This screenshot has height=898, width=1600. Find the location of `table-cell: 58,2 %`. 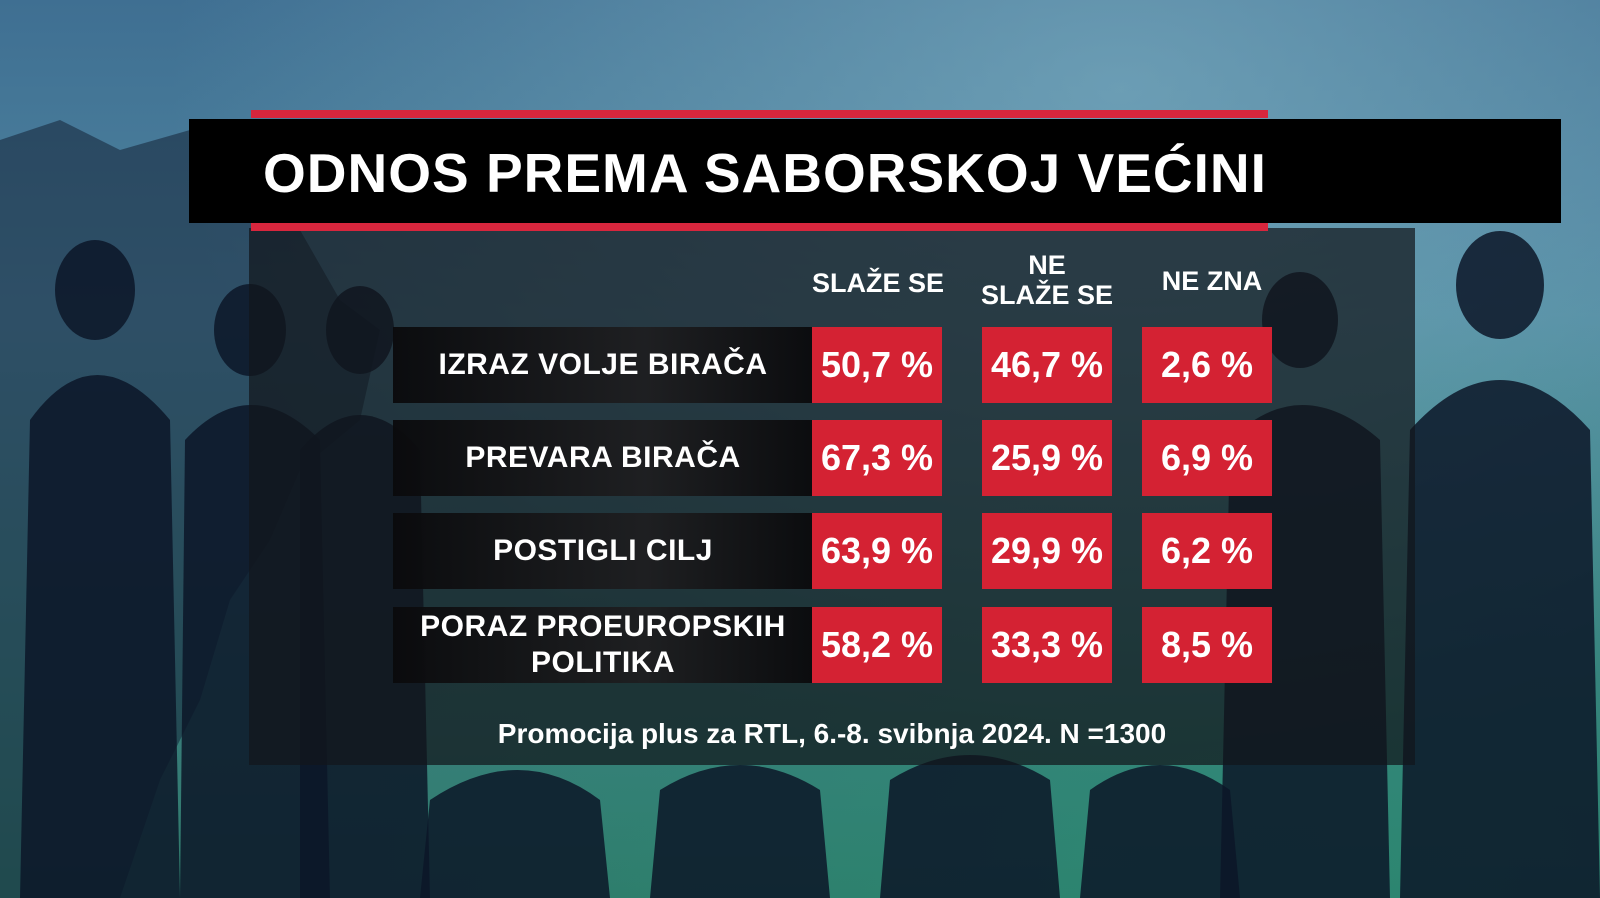

table-cell: 58,2 % is located at coordinates (877, 645).